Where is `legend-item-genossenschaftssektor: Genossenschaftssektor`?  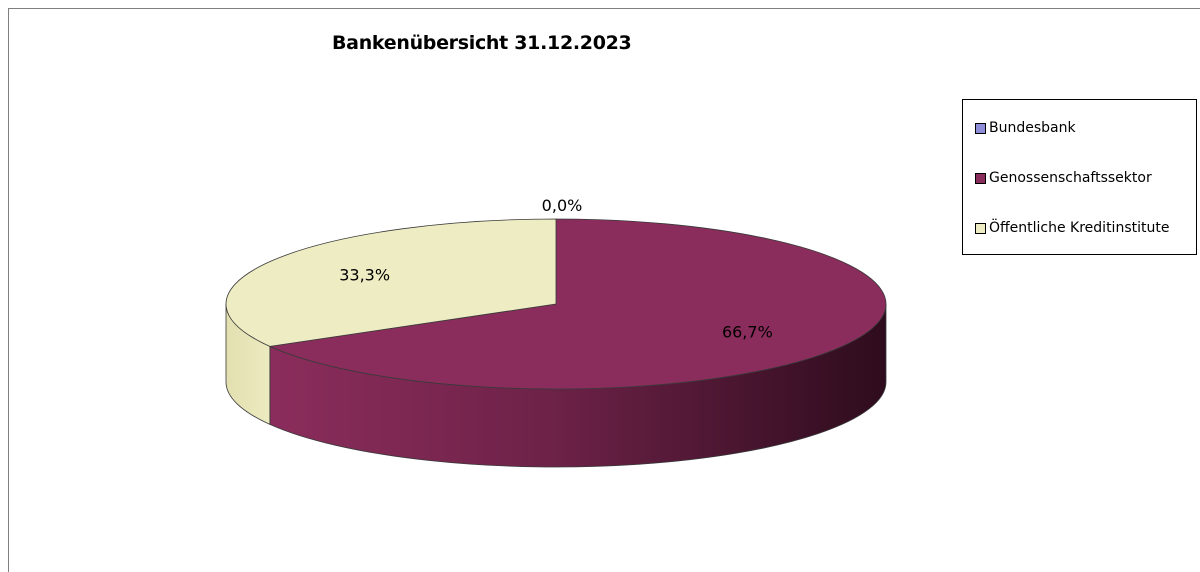 legend-item-genossenschaftssektor: Genossenschaftssektor is located at coordinates (1063, 178).